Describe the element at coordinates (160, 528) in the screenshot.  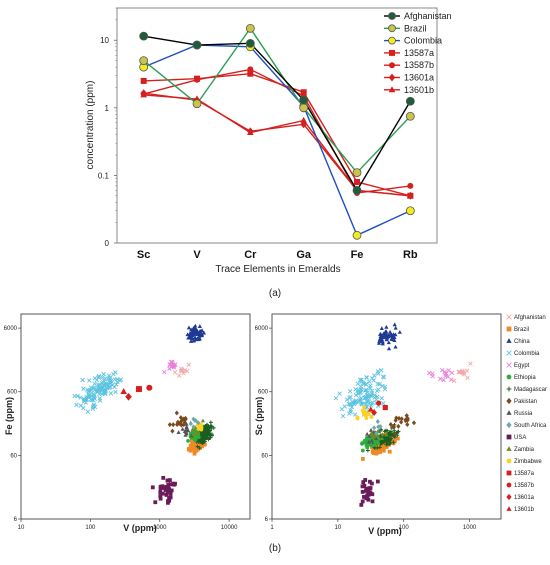
I see `x-tick-label: 1000` at that location.